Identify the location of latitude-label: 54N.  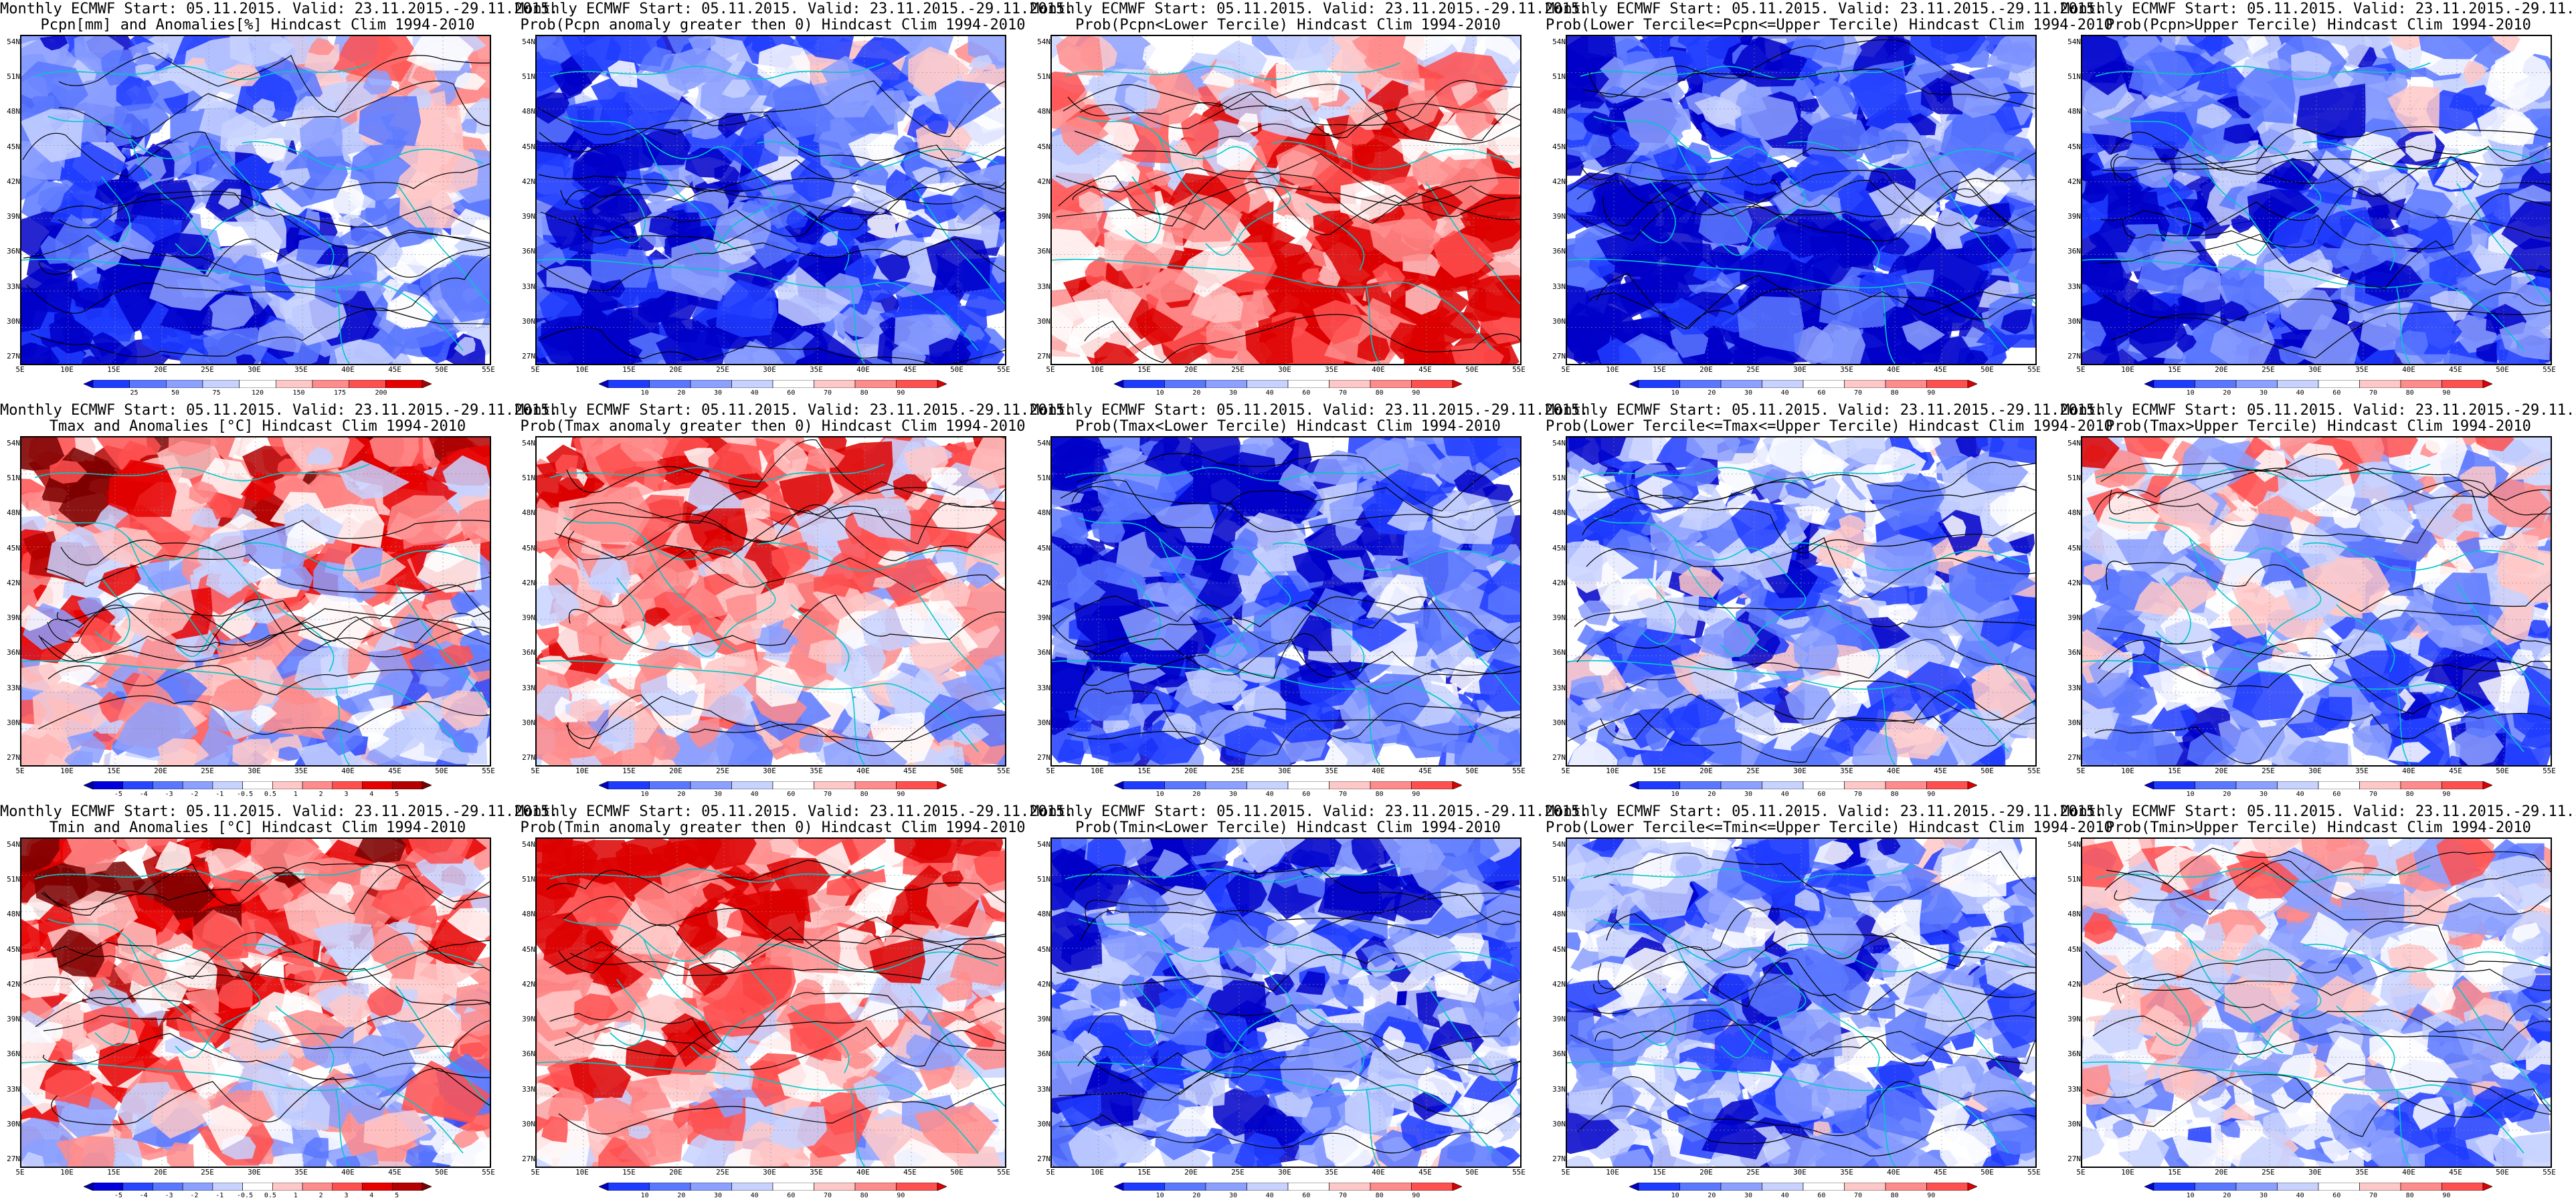
(1043, 844).